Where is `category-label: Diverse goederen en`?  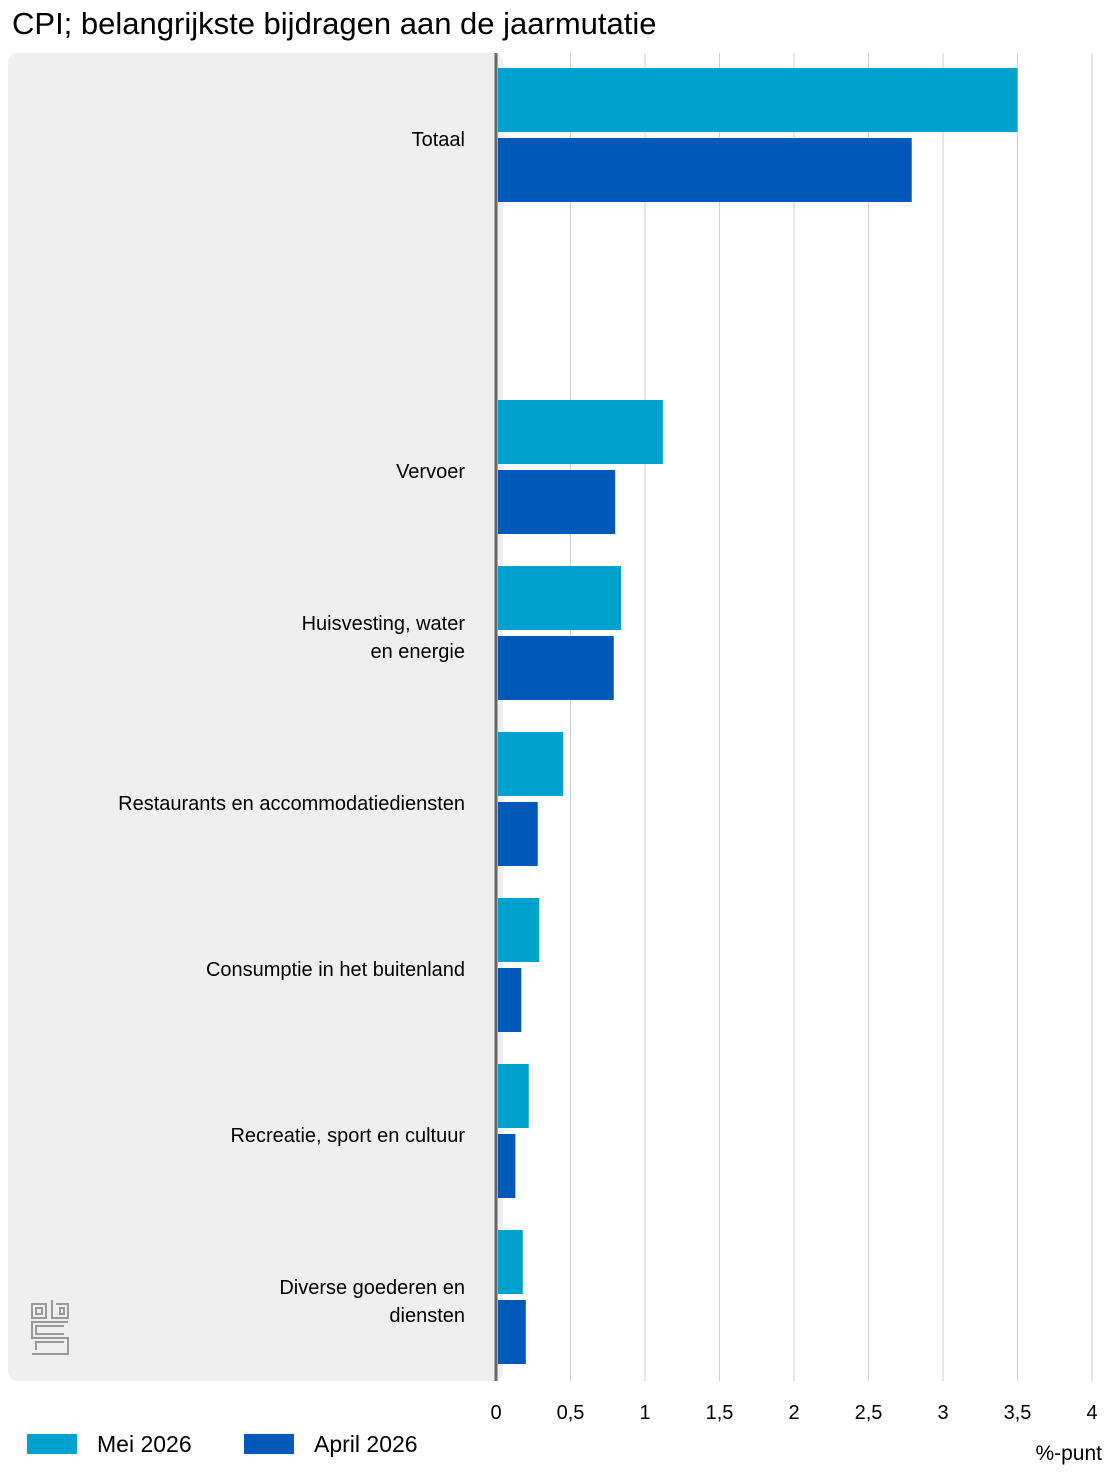 category-label: Diverse goederen en is located at coordinates (372, 1288).